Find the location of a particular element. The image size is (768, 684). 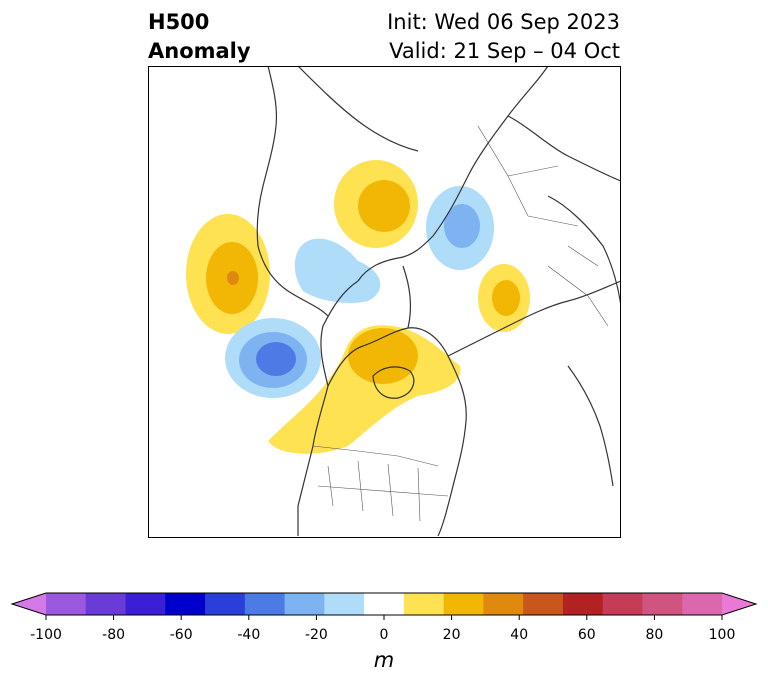

colorbar-tick-label: -40 is located at coordinates (248, 635).